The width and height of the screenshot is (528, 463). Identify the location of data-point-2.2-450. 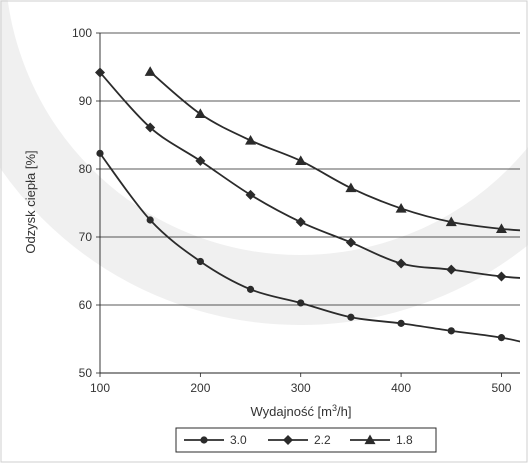
(451, 269).